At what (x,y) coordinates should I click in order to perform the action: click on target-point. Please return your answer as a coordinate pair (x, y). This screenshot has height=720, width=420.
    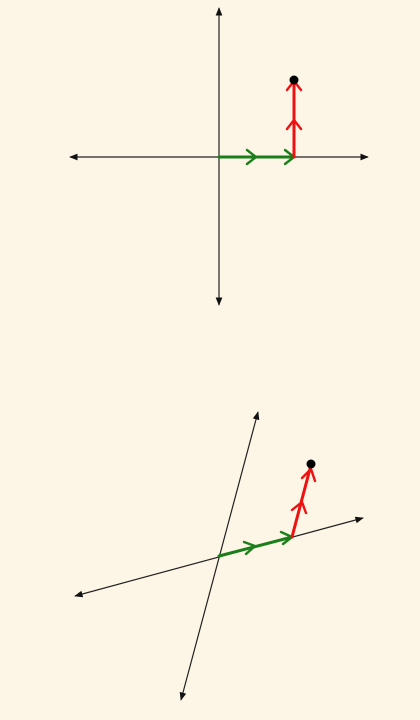
    Looking at the image, I should click on (294, 80).